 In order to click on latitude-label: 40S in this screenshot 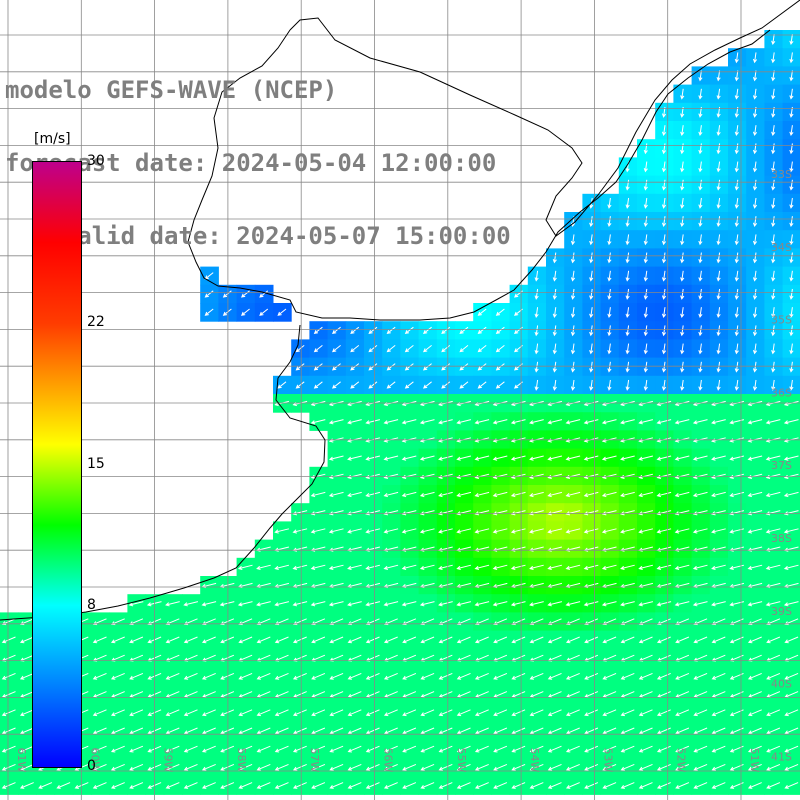, I will do `click(781, 684)`.